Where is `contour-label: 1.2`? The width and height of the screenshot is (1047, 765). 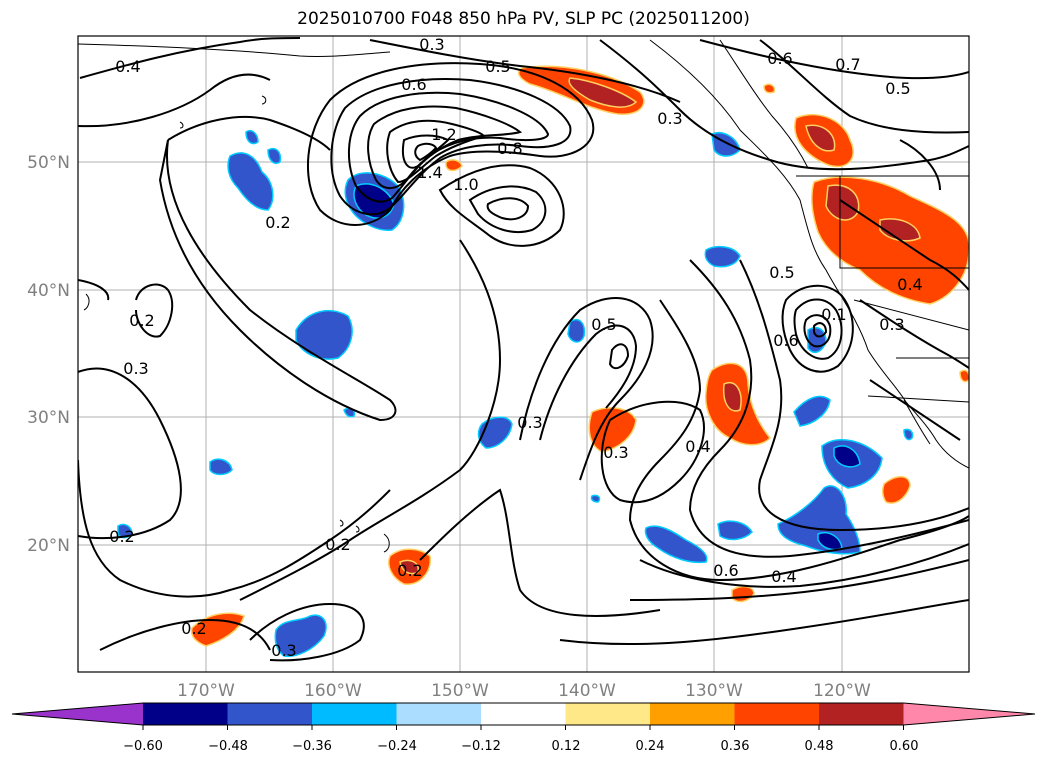 contour-label: 1.2 is located at coordinates (443, 134).